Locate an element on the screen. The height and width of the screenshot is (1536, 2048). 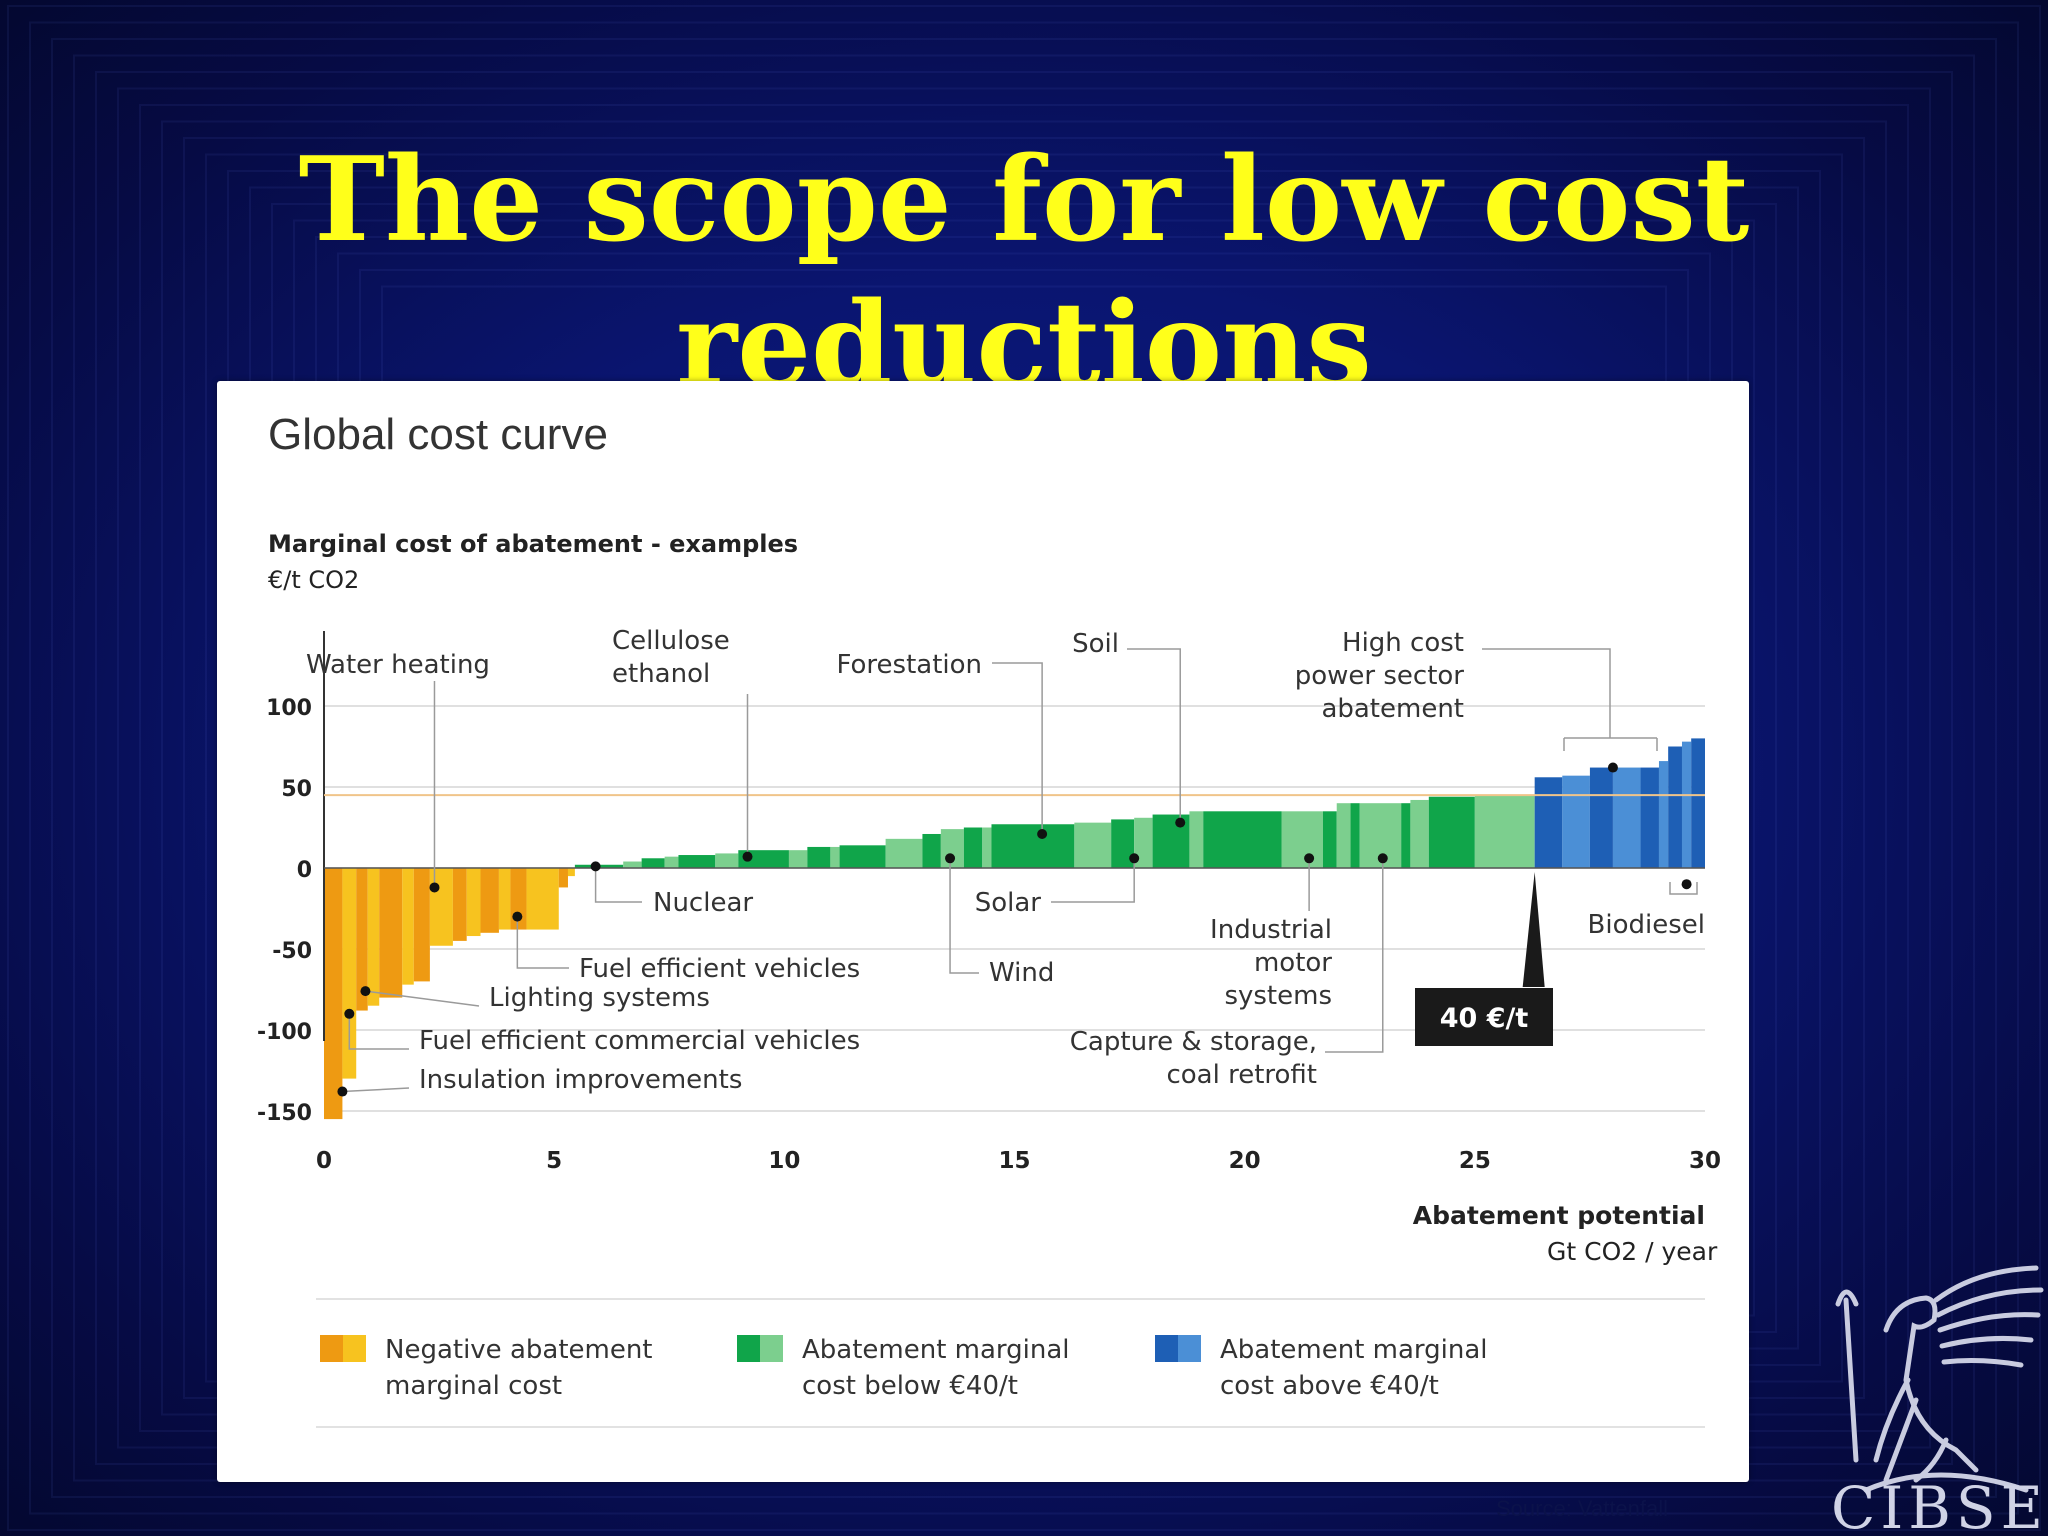
y-tick-label: -100 is located at coordinates (284, 1032).